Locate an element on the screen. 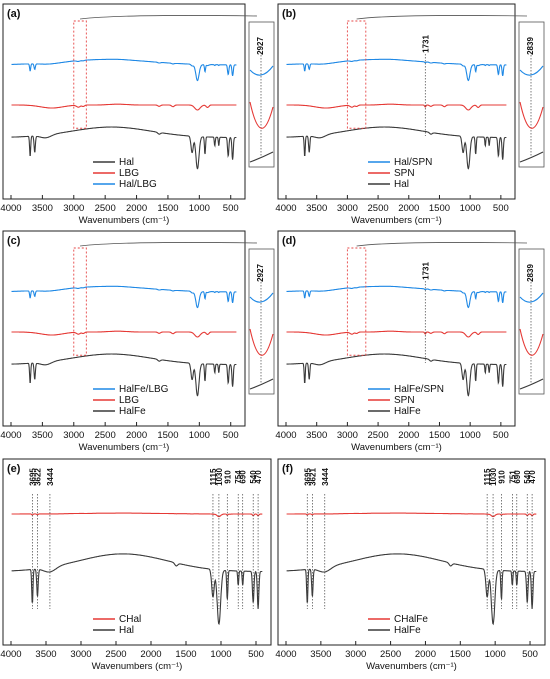 This screenshot has width=550, height=679. legend-label: CHalFe is located at coordinates (411, 619).